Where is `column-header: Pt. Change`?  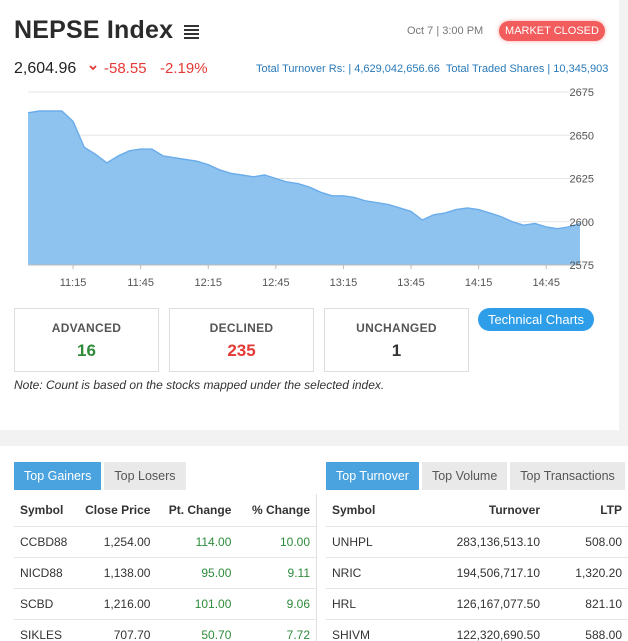
column-header: Pt. Change is located at coordinates (200, 509).